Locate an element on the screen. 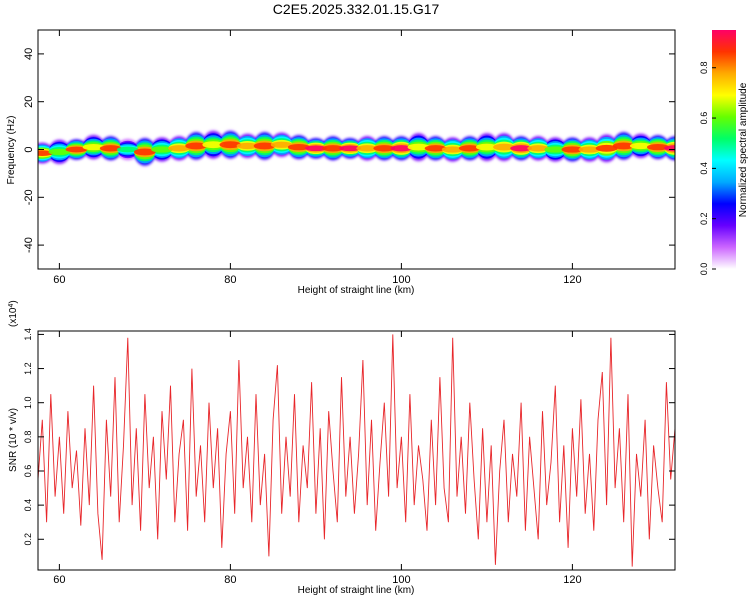 This screenshot has height=600, width=750. height-axis-label-top: Height of straight line (km) is located at coordinates (356, 290).